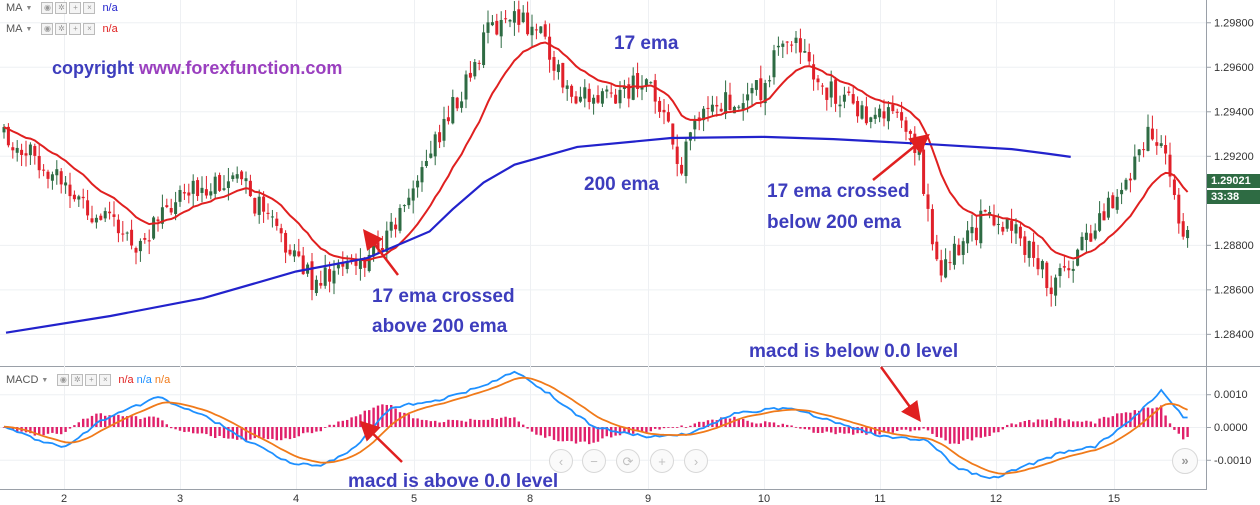  What do you see at coordinates (696, 461) in the screenshot?
I see `scroll-right-button: ›` at bounding box center [696, 461].